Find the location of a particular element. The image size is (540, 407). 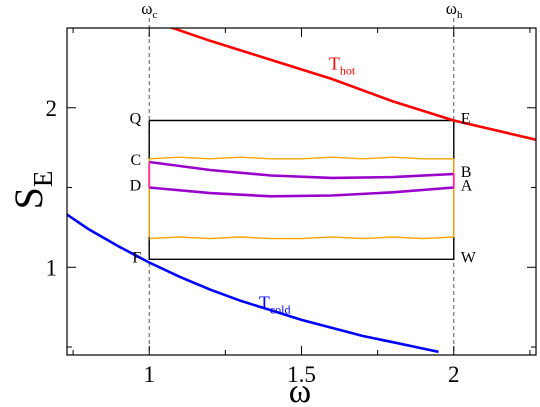

cycle-line-orange-upper is located at coordinates (301, 158).